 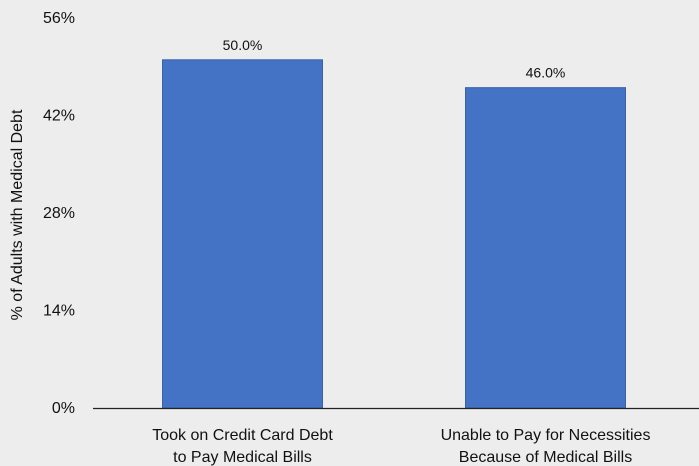 What do you see at coordinates (63, 408) in the screenshot?
I see `y-tick-label: 0%` at bounding box center [63, 408].